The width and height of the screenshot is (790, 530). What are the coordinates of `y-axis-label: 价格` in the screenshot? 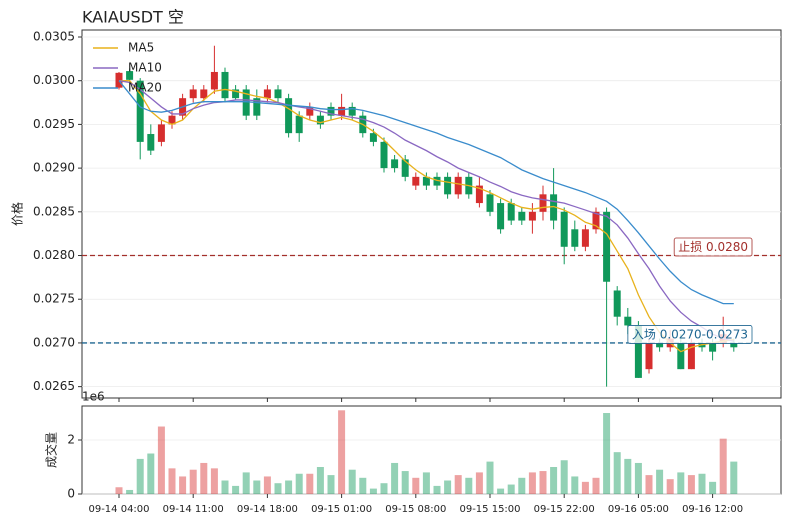 It's located at (17, 214).